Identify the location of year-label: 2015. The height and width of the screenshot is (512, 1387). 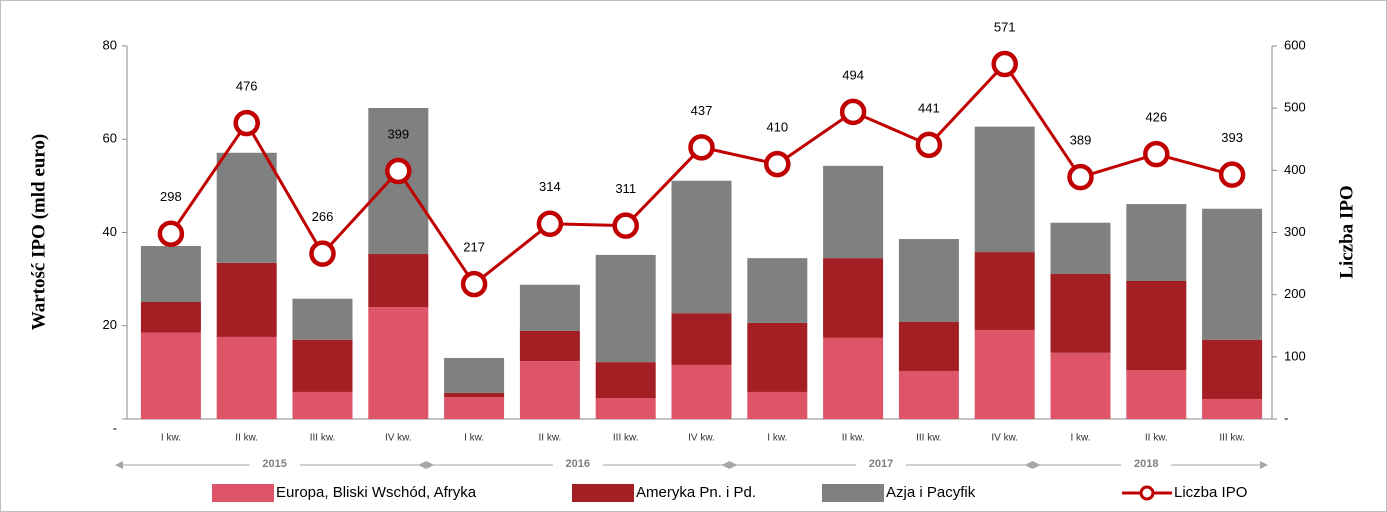
(274, 464).